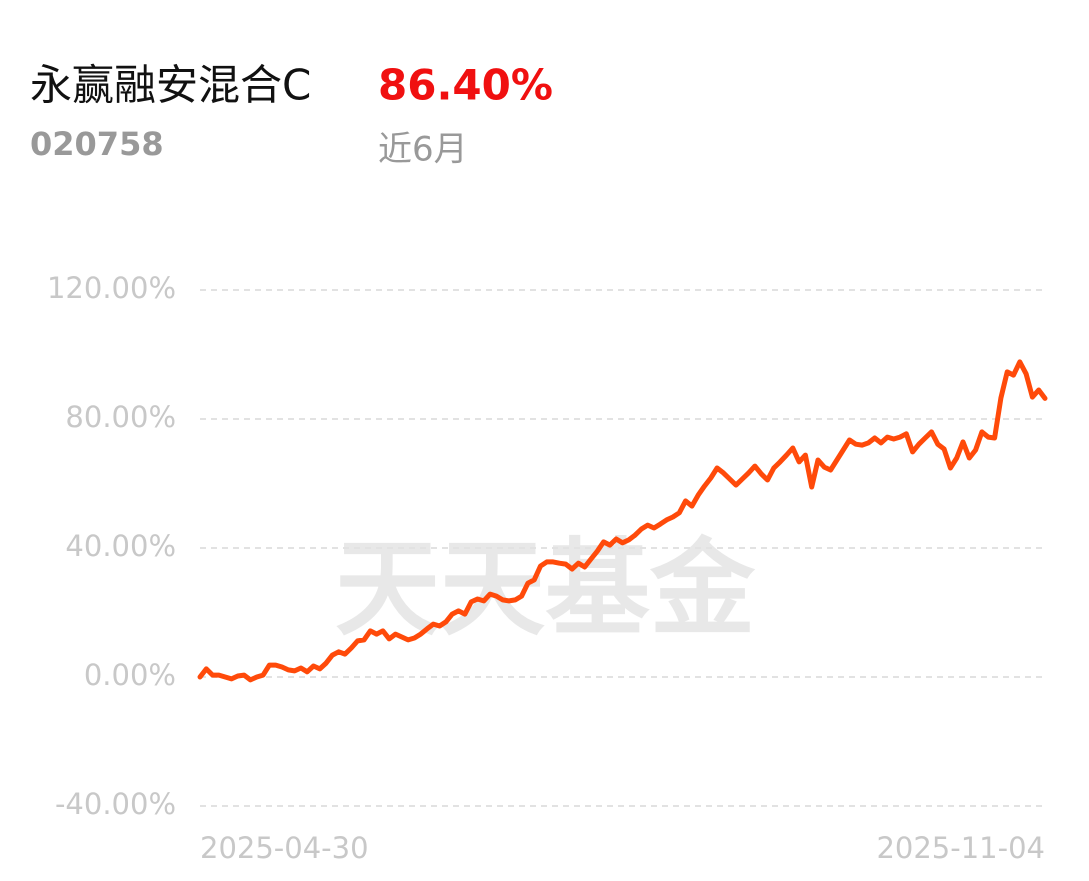 The image size is (1089, 881). I want to click on y-tick-label: 120.00%, so click(111, 288).